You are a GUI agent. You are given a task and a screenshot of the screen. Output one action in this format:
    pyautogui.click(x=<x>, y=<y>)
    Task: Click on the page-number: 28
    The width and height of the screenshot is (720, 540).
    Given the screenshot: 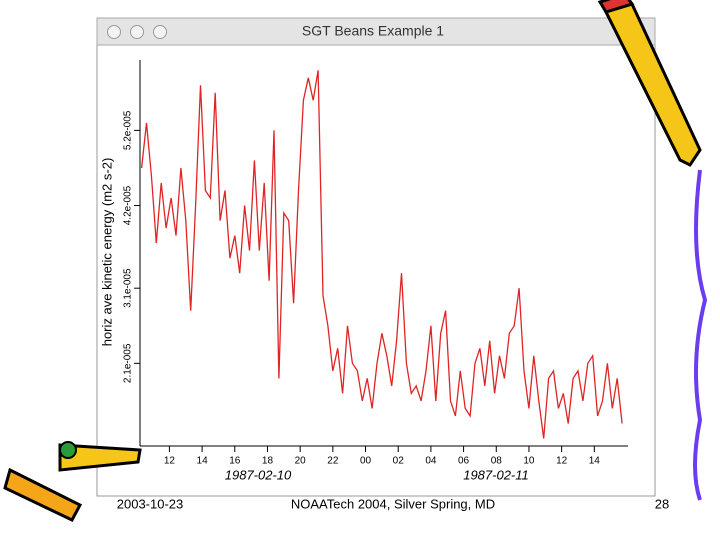 What is the action you would take?
    pyautogui.click(x=662, y=503)
    